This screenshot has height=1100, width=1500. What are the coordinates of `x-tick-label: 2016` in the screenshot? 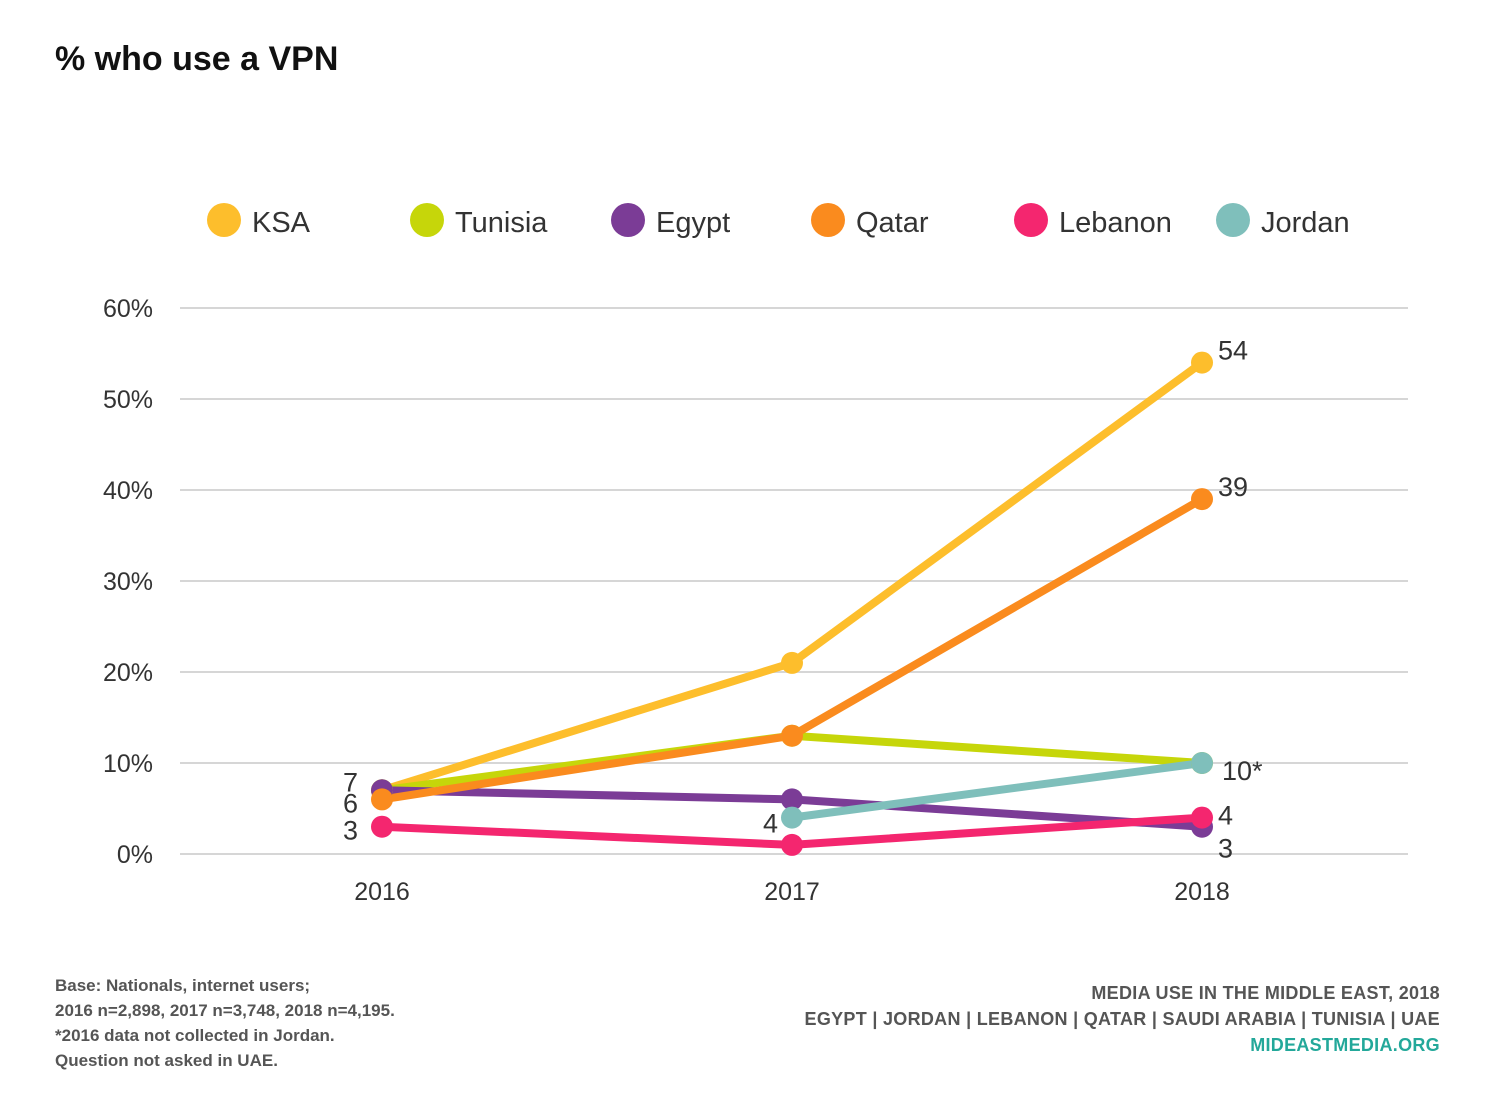 It's located at (382, 892).